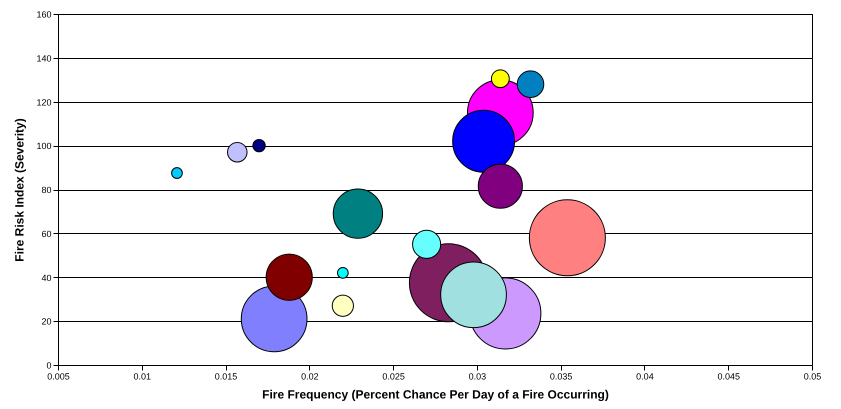  I want to click on y-tick-label: 120, so click(44, 102).